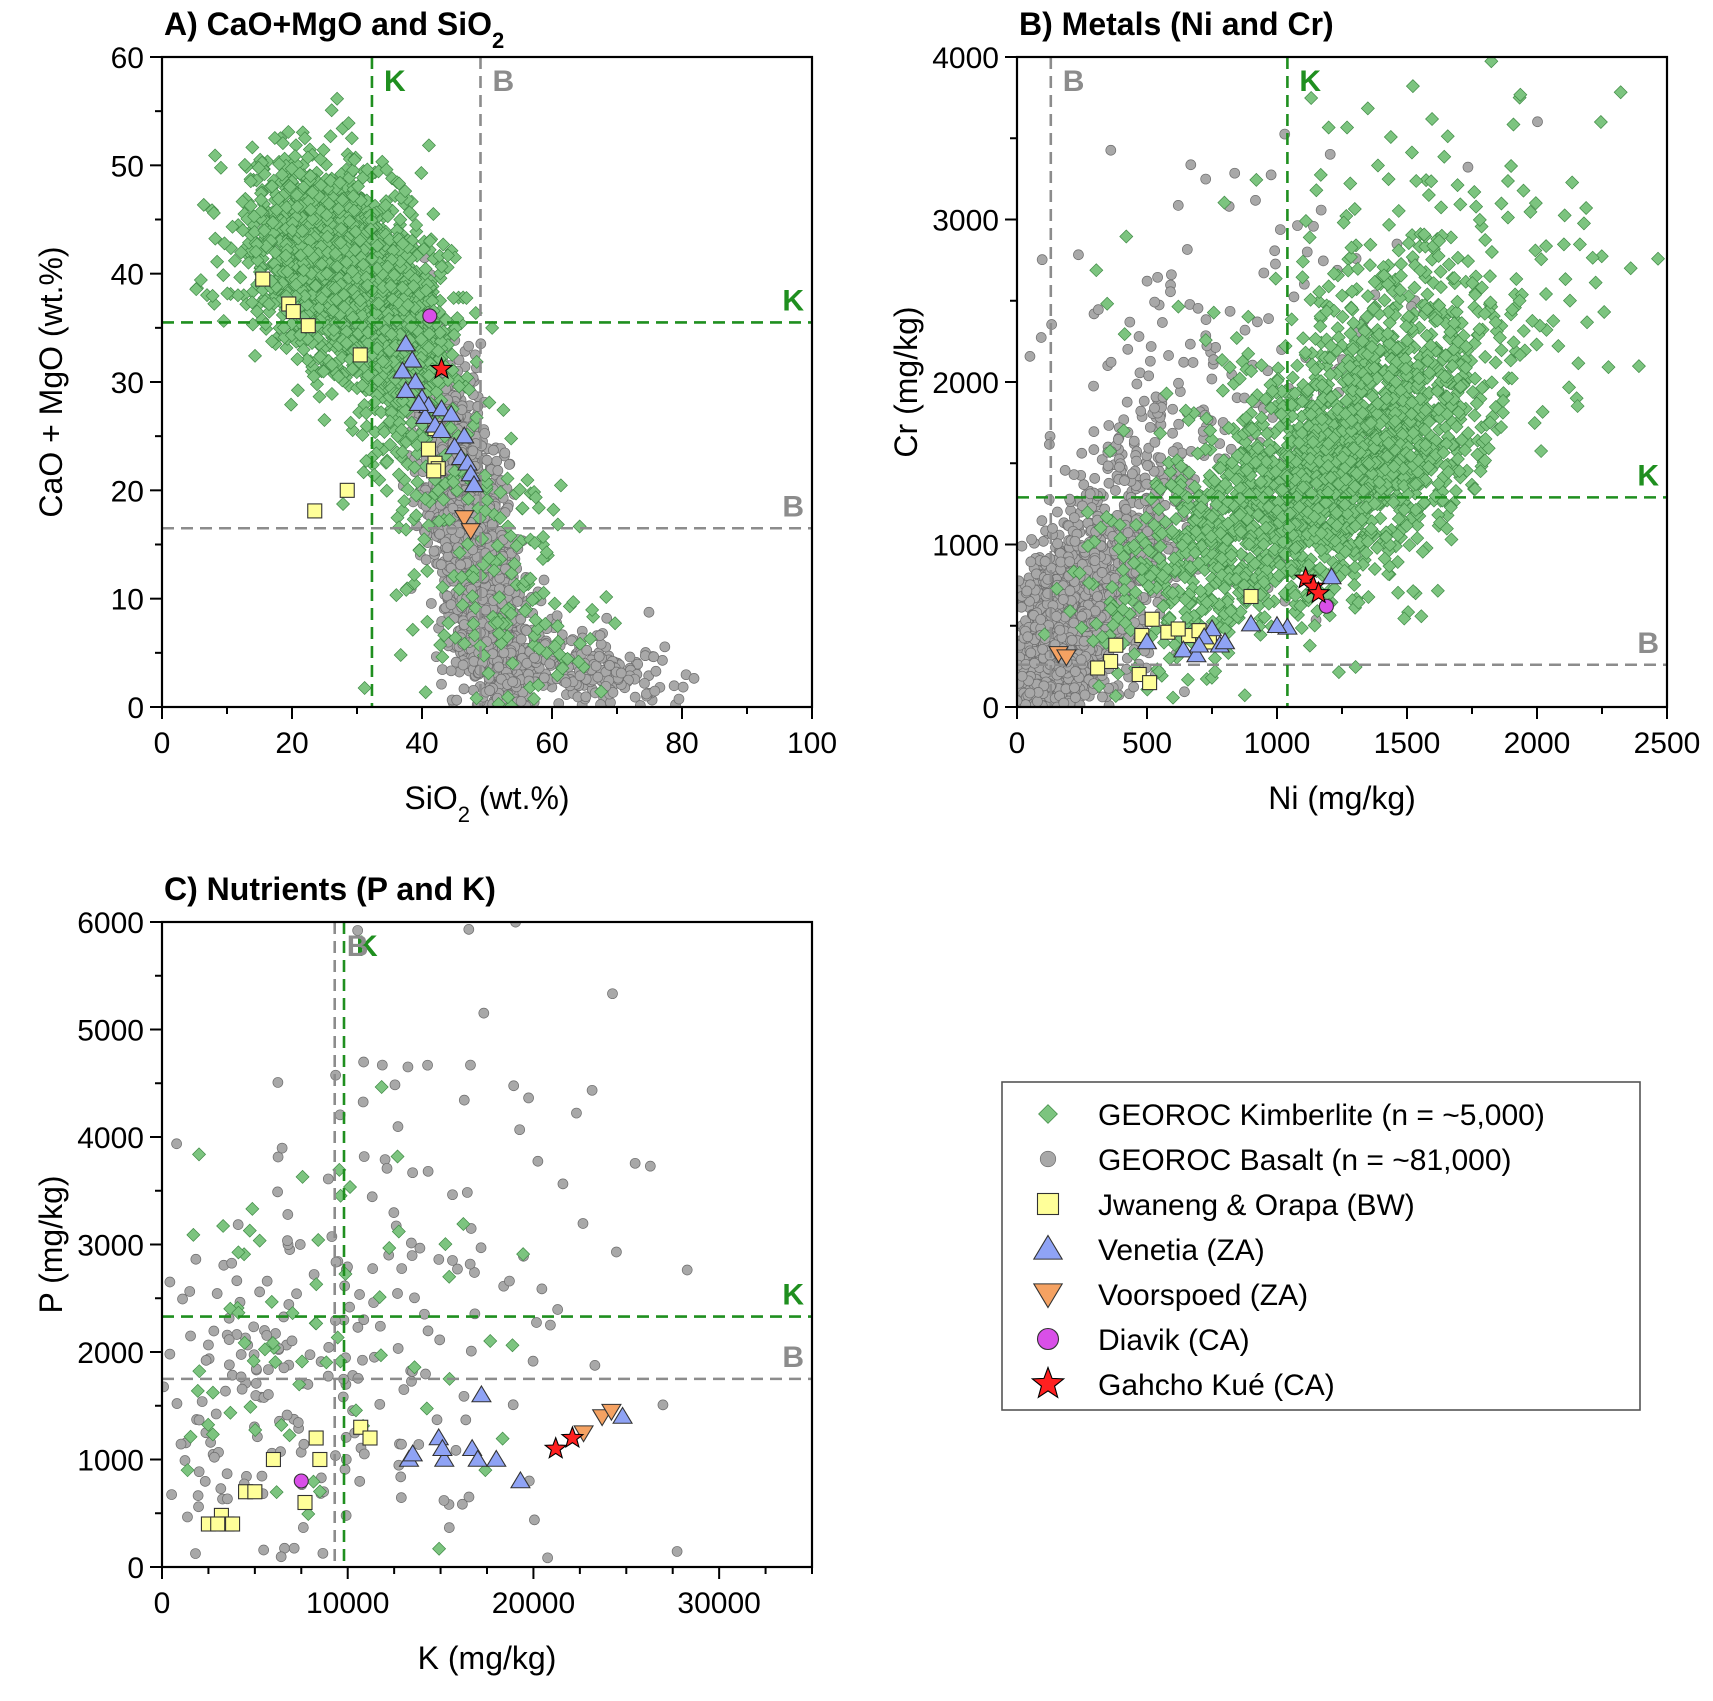 The width and height of the screenshot is (1713, 1701). Describe the element at coordinates (421, 743) in the screenshot. I see `x-tick-label: 40` at that location.